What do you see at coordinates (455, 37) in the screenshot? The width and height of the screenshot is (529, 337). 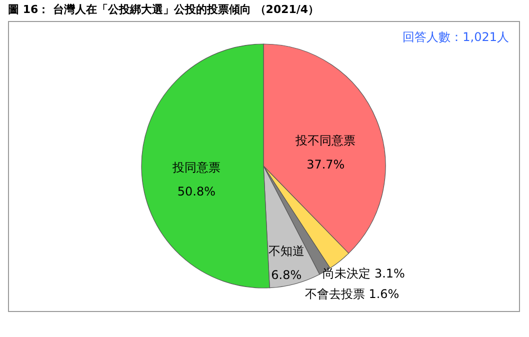 I see `text: 回答人數：1,021人` at bounding box center [455, 37].